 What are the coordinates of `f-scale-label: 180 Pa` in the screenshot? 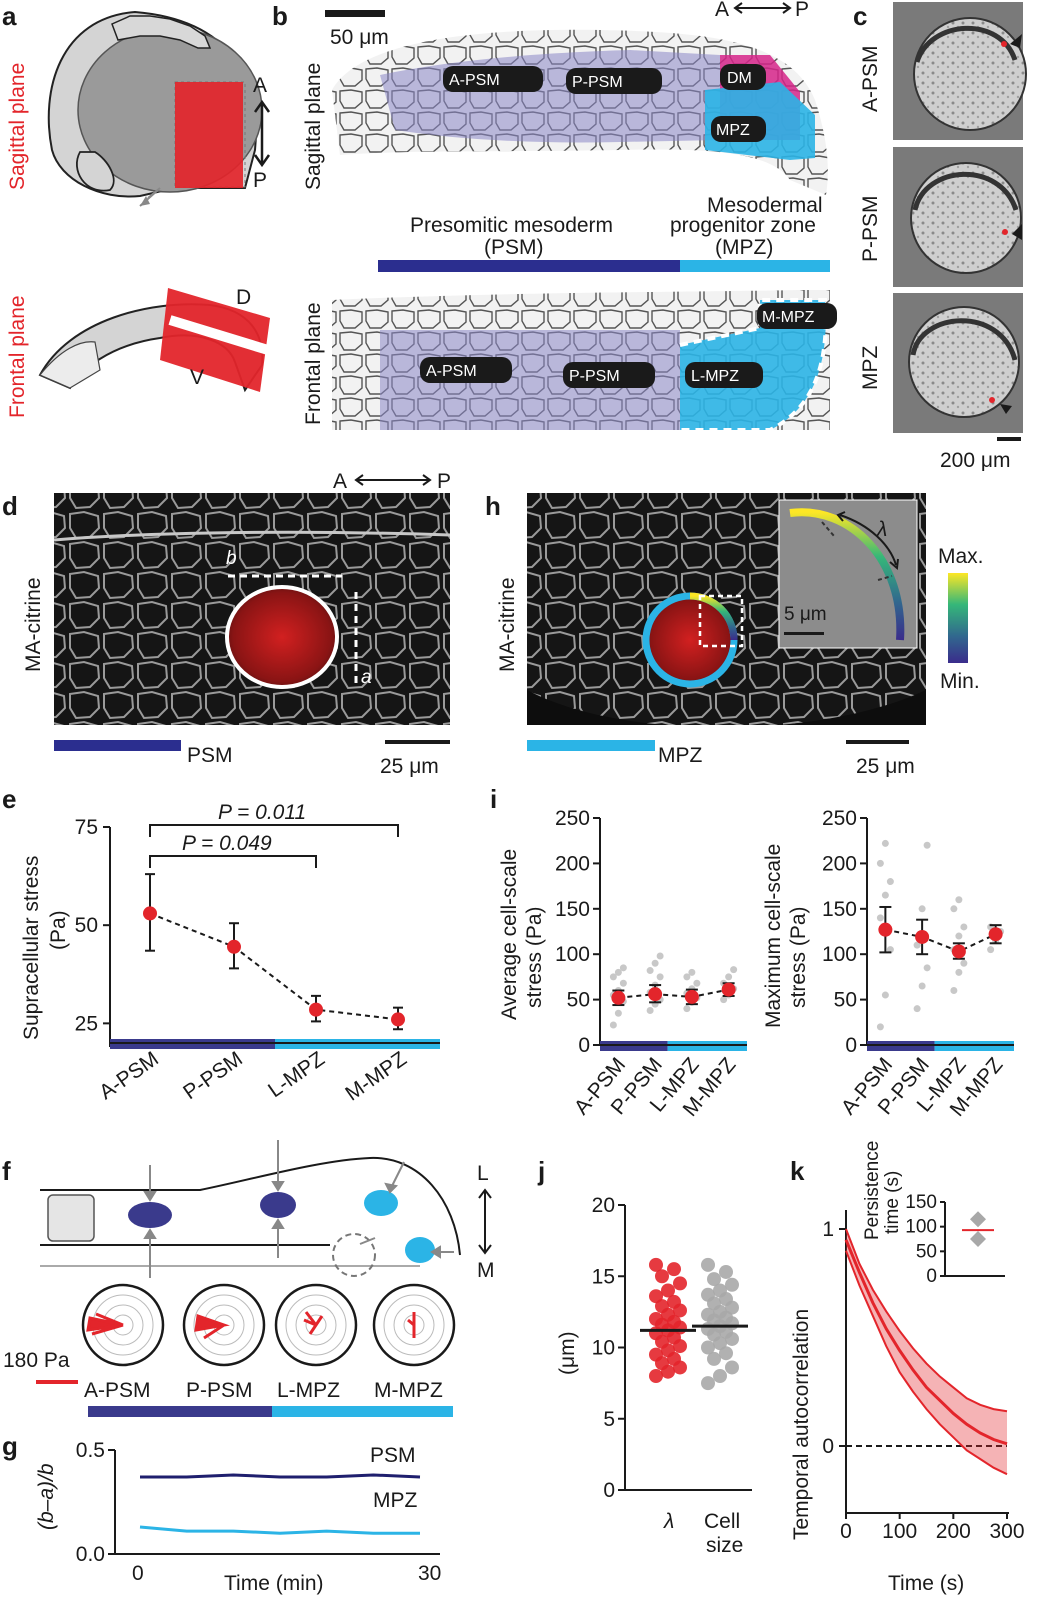 It's located at (36, 1360).